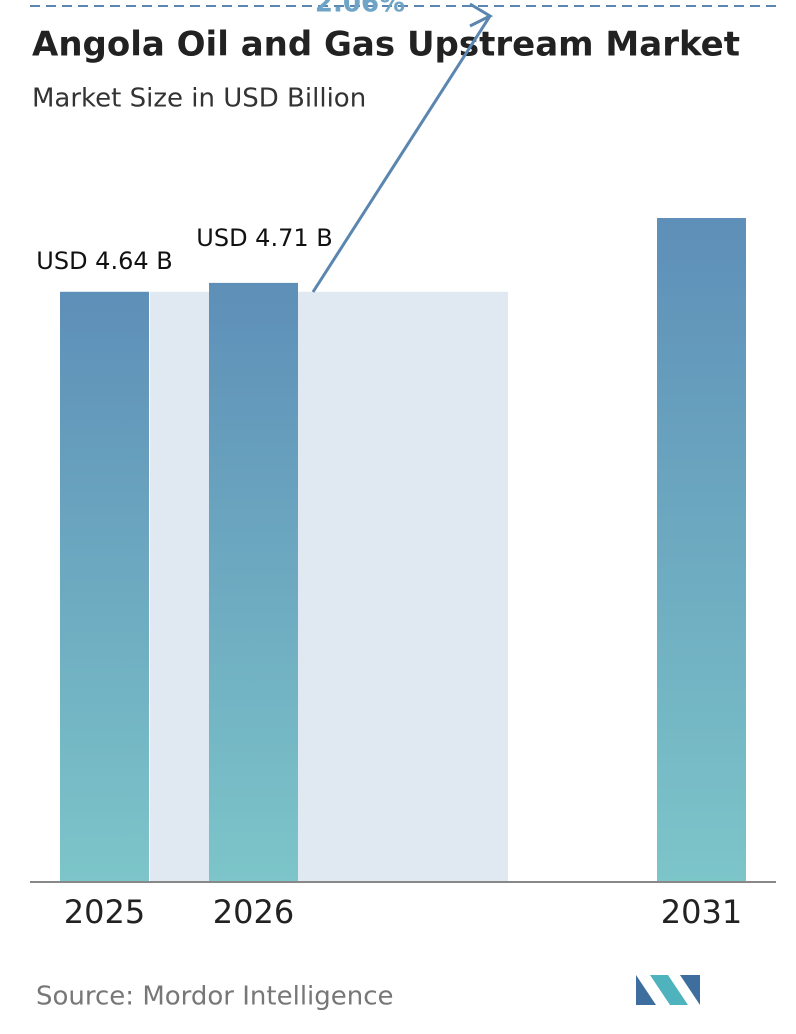 The width and height of the screenshot is (796, 1034). I want to click on logo, so click(668, 990).